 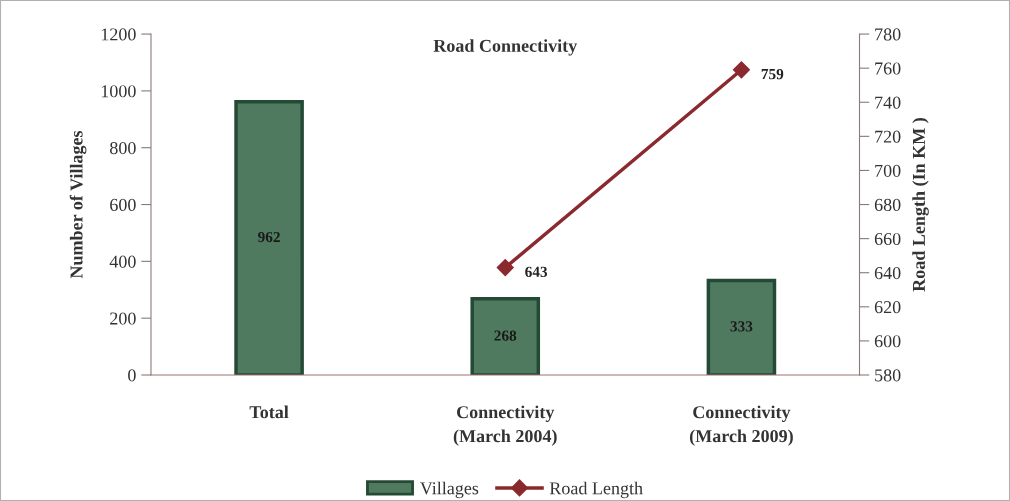 What do you see at coordinates (505, 47) in the screenshot?
I see `chart-title: Road Connectivity` at bounding box center [505, 47].